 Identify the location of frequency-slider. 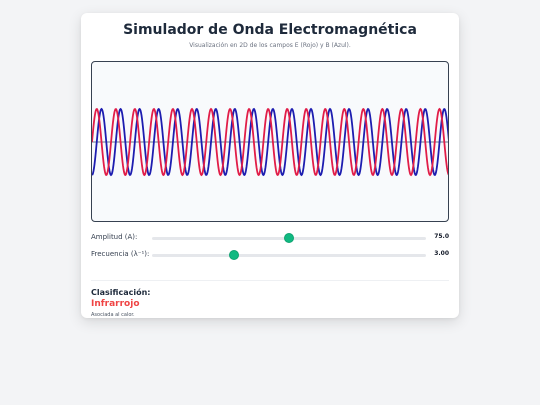
(289, 255).